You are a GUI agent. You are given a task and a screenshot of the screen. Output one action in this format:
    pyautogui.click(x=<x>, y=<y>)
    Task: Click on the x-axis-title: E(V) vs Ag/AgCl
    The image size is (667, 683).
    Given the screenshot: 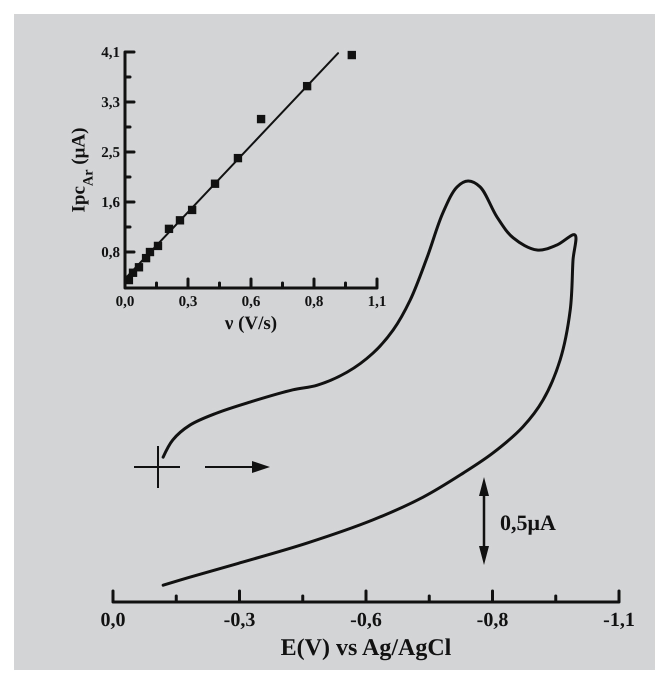 What is the action you would take?
    pyautogui.click(x=366, y=648)
    